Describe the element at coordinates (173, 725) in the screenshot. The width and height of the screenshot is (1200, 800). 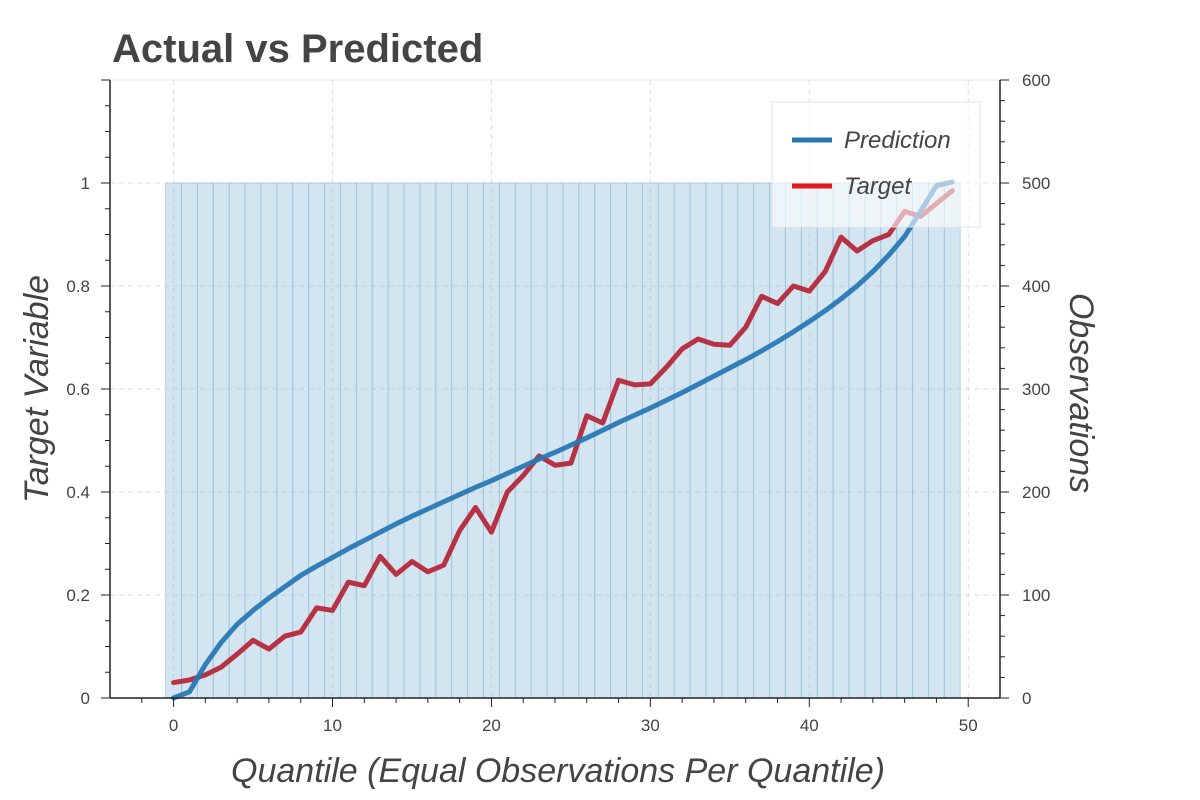
I see `x-tick-label: 0` at that location.